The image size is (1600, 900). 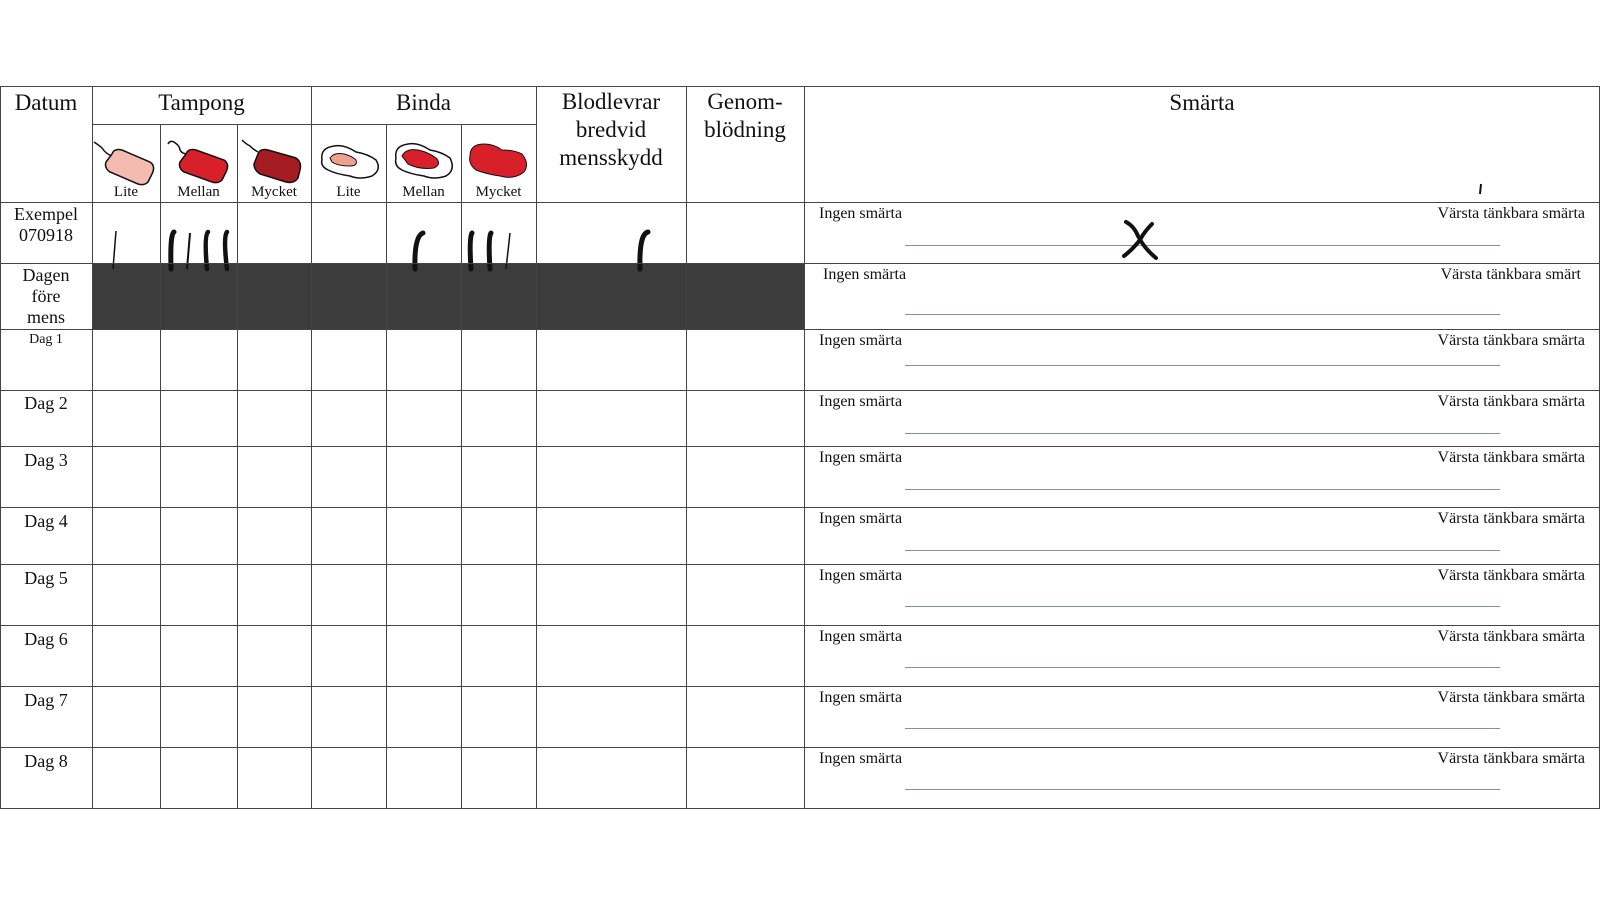 I want to click on header-blodlevrar: Blodlevrar bredvid mensskydd, so click(x=611, y=129).